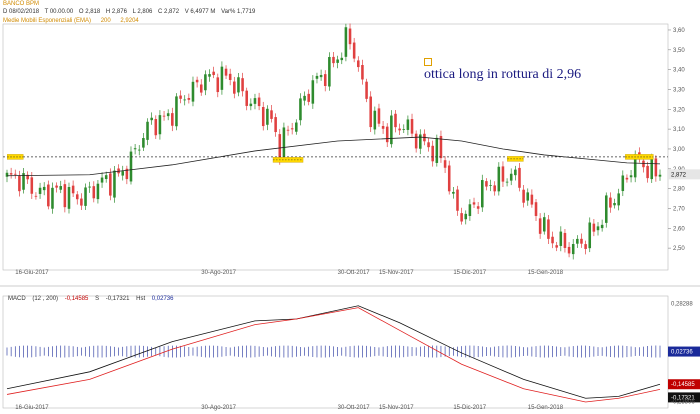  Describe the element at coordinates (683, 403) in the screenshot. I see `macd-value-tag-label: -0,23806` at that location.